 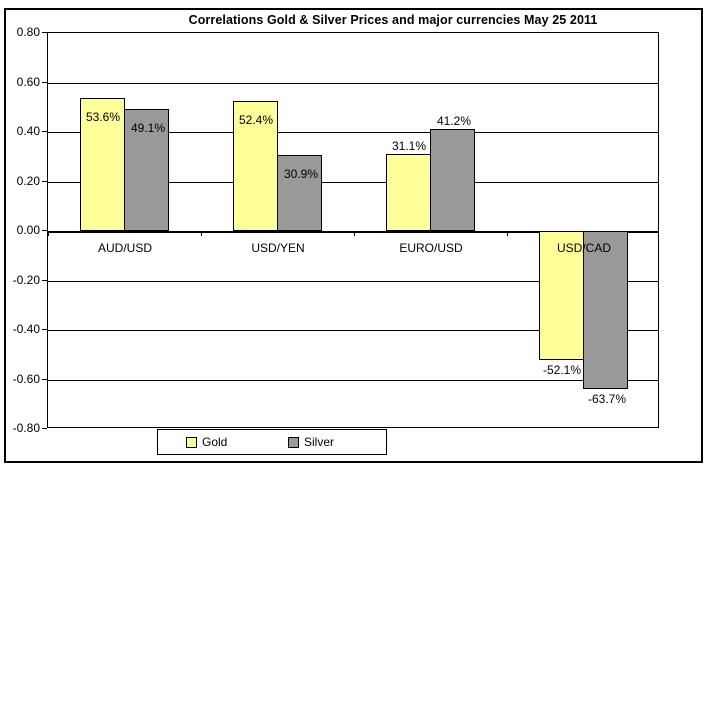 What do you see at coordinates (301, 174) in the screenshot?
I see `value-label: 30.9%` at bounding box center [301, 174].